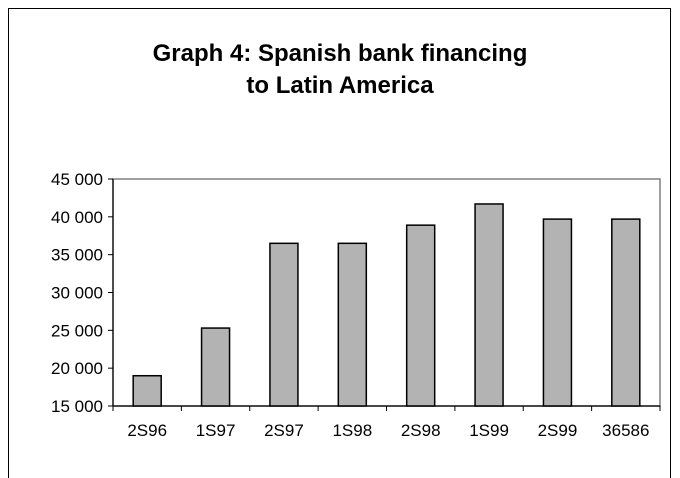 This screenshot has height=478, width=680. What do you see at coordinates (77, 217) in the screenshot?
I see `y-tick-label: 40 000` at bounding box center [77, 217].